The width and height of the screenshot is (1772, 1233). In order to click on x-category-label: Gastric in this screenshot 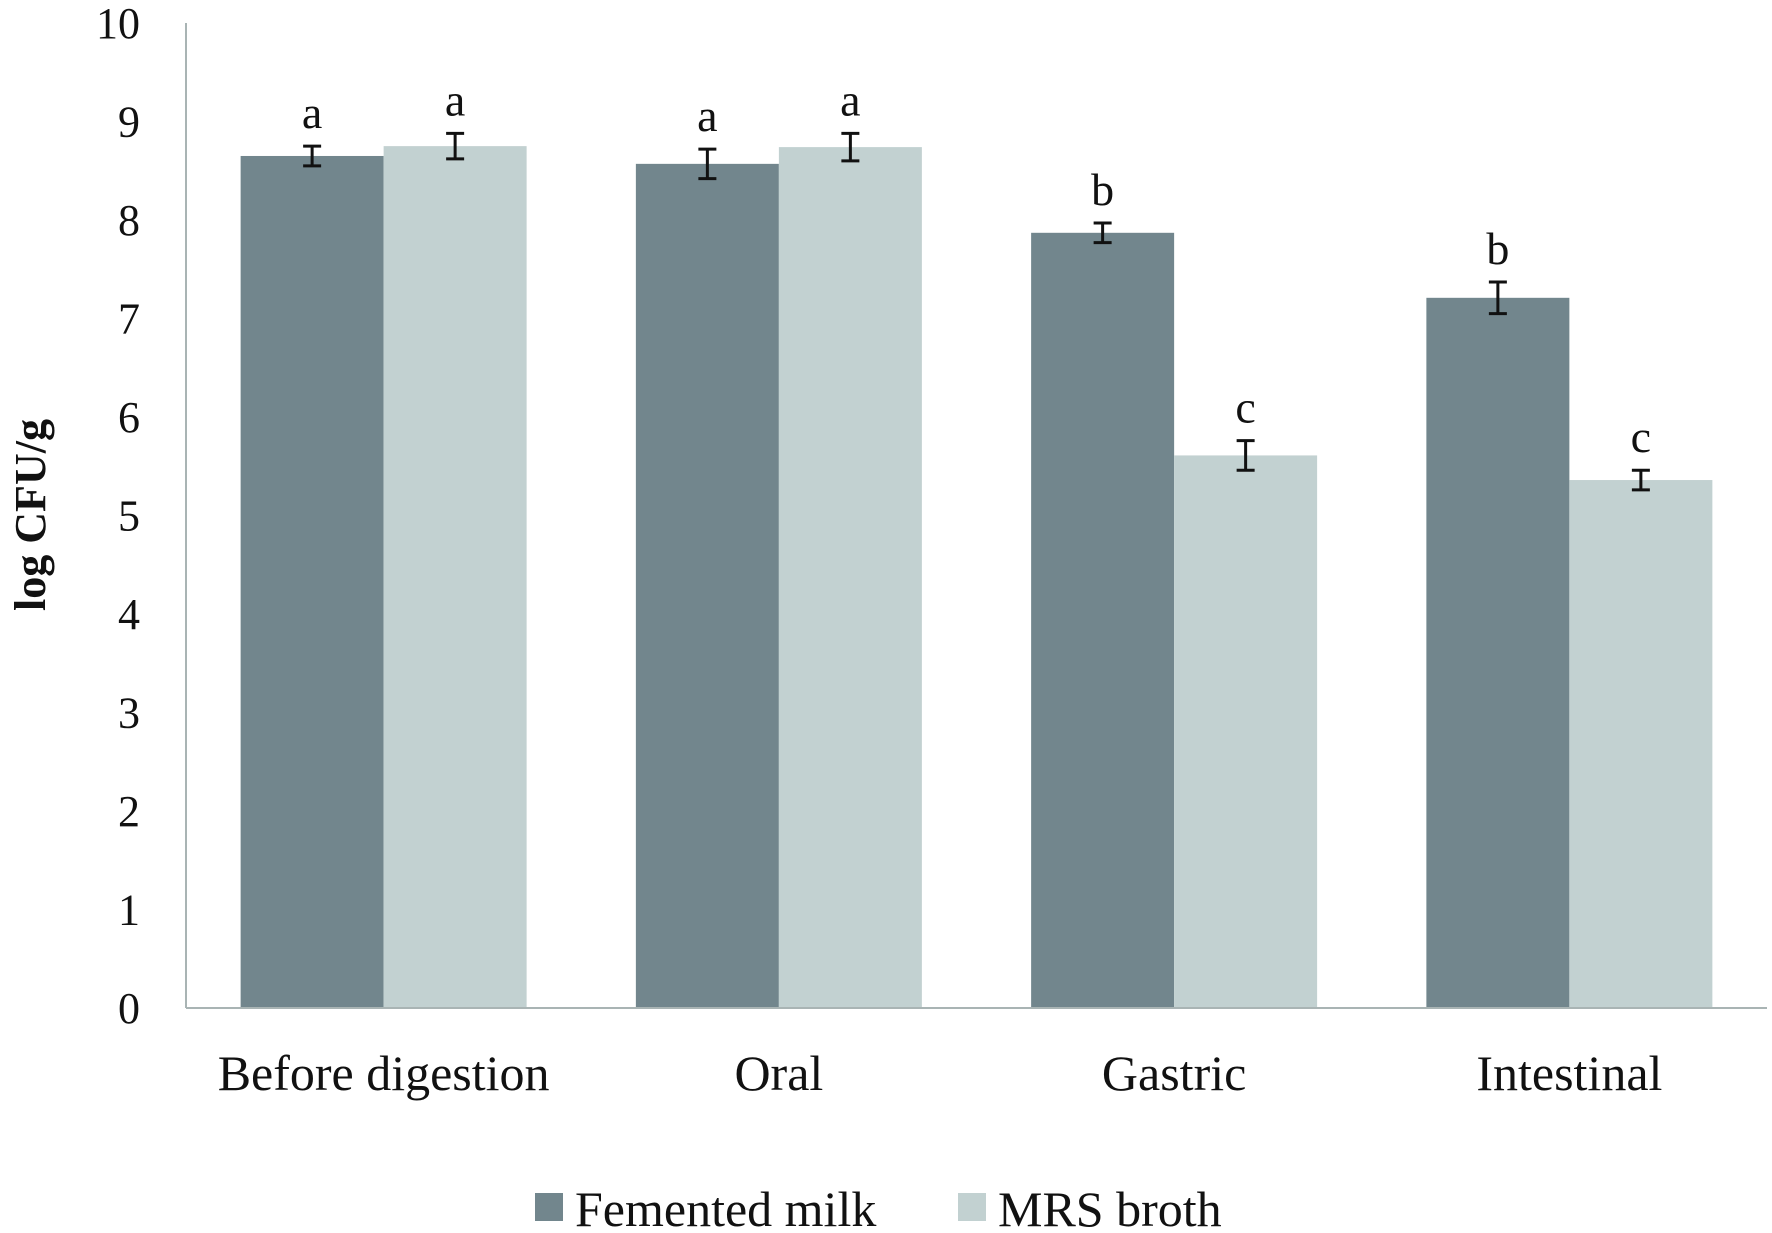, I will do `click(1174, 1073)`.